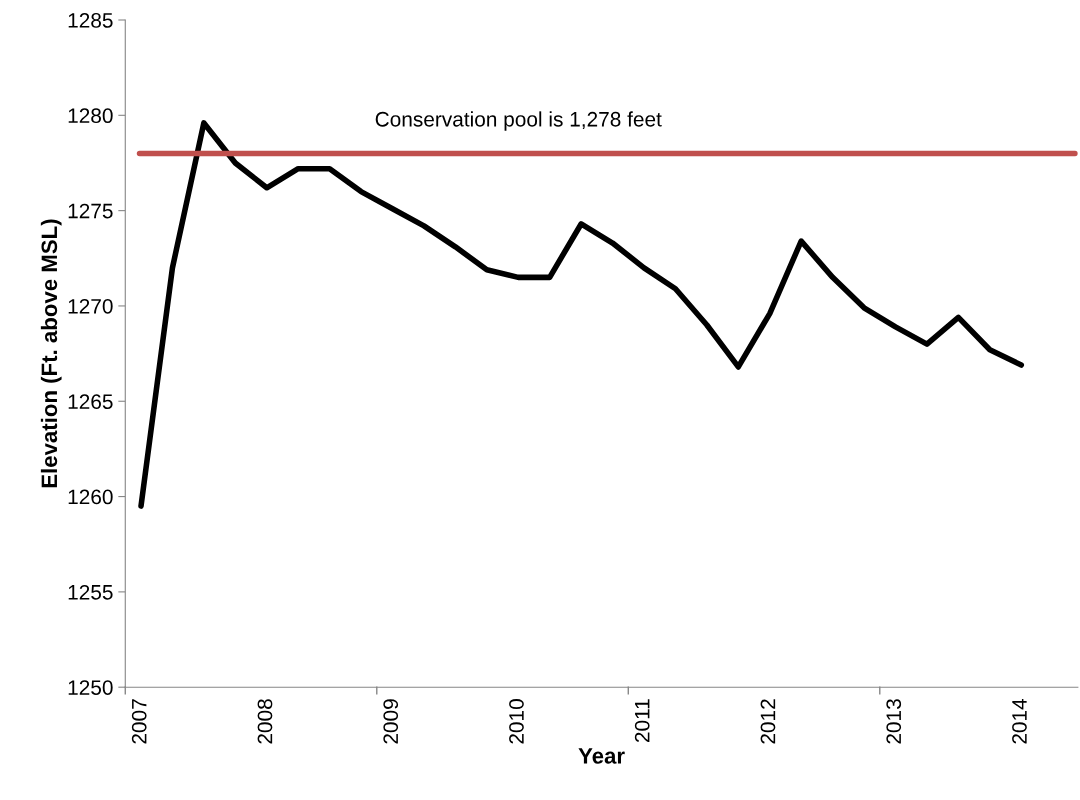  Describe the element at coordinates (90, 592) in the screenshot. I see `y-tick-label: 1255` at that location.